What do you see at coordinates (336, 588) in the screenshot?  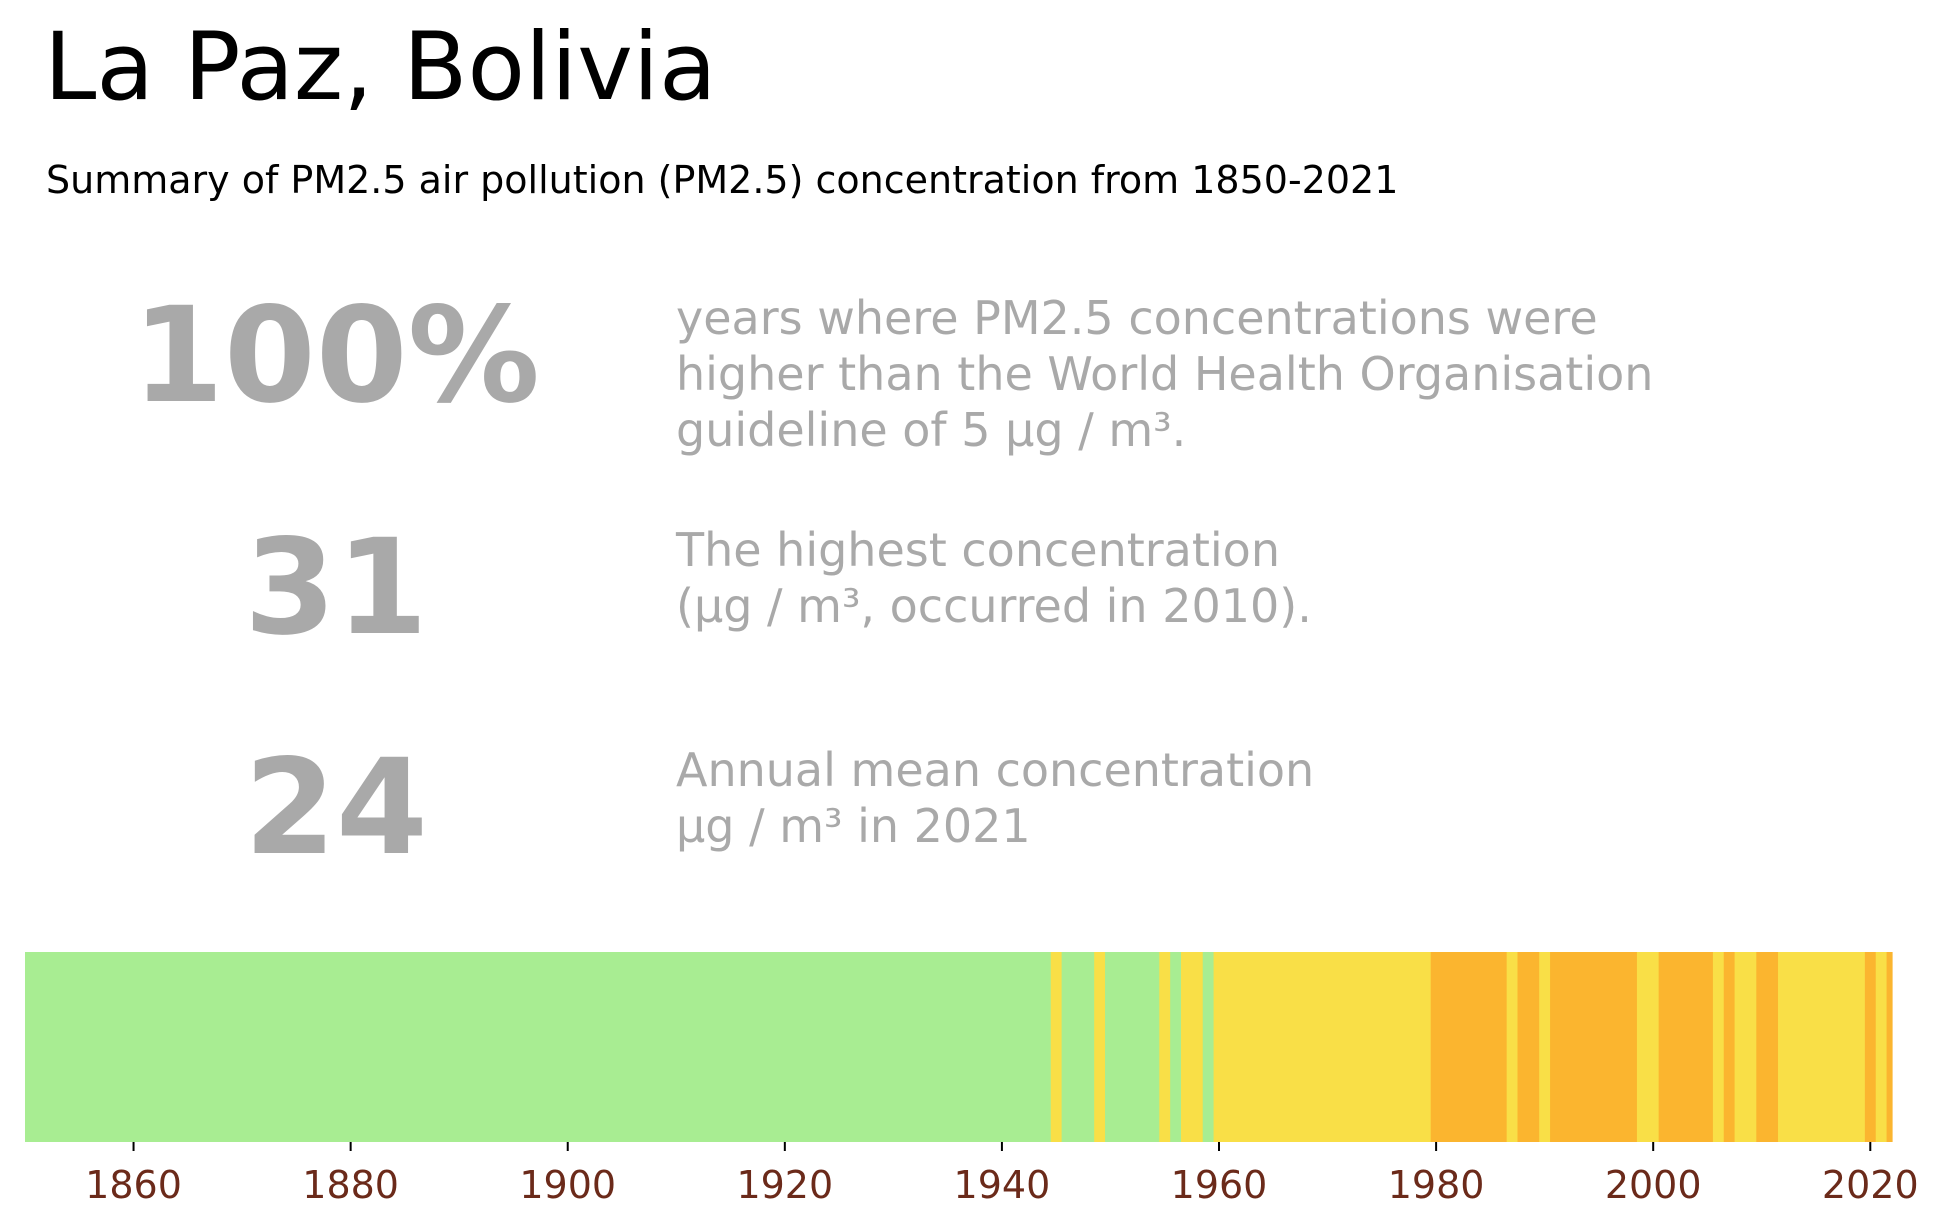 I see `stat-value-highest: 31` at bounding box center [336, 588].